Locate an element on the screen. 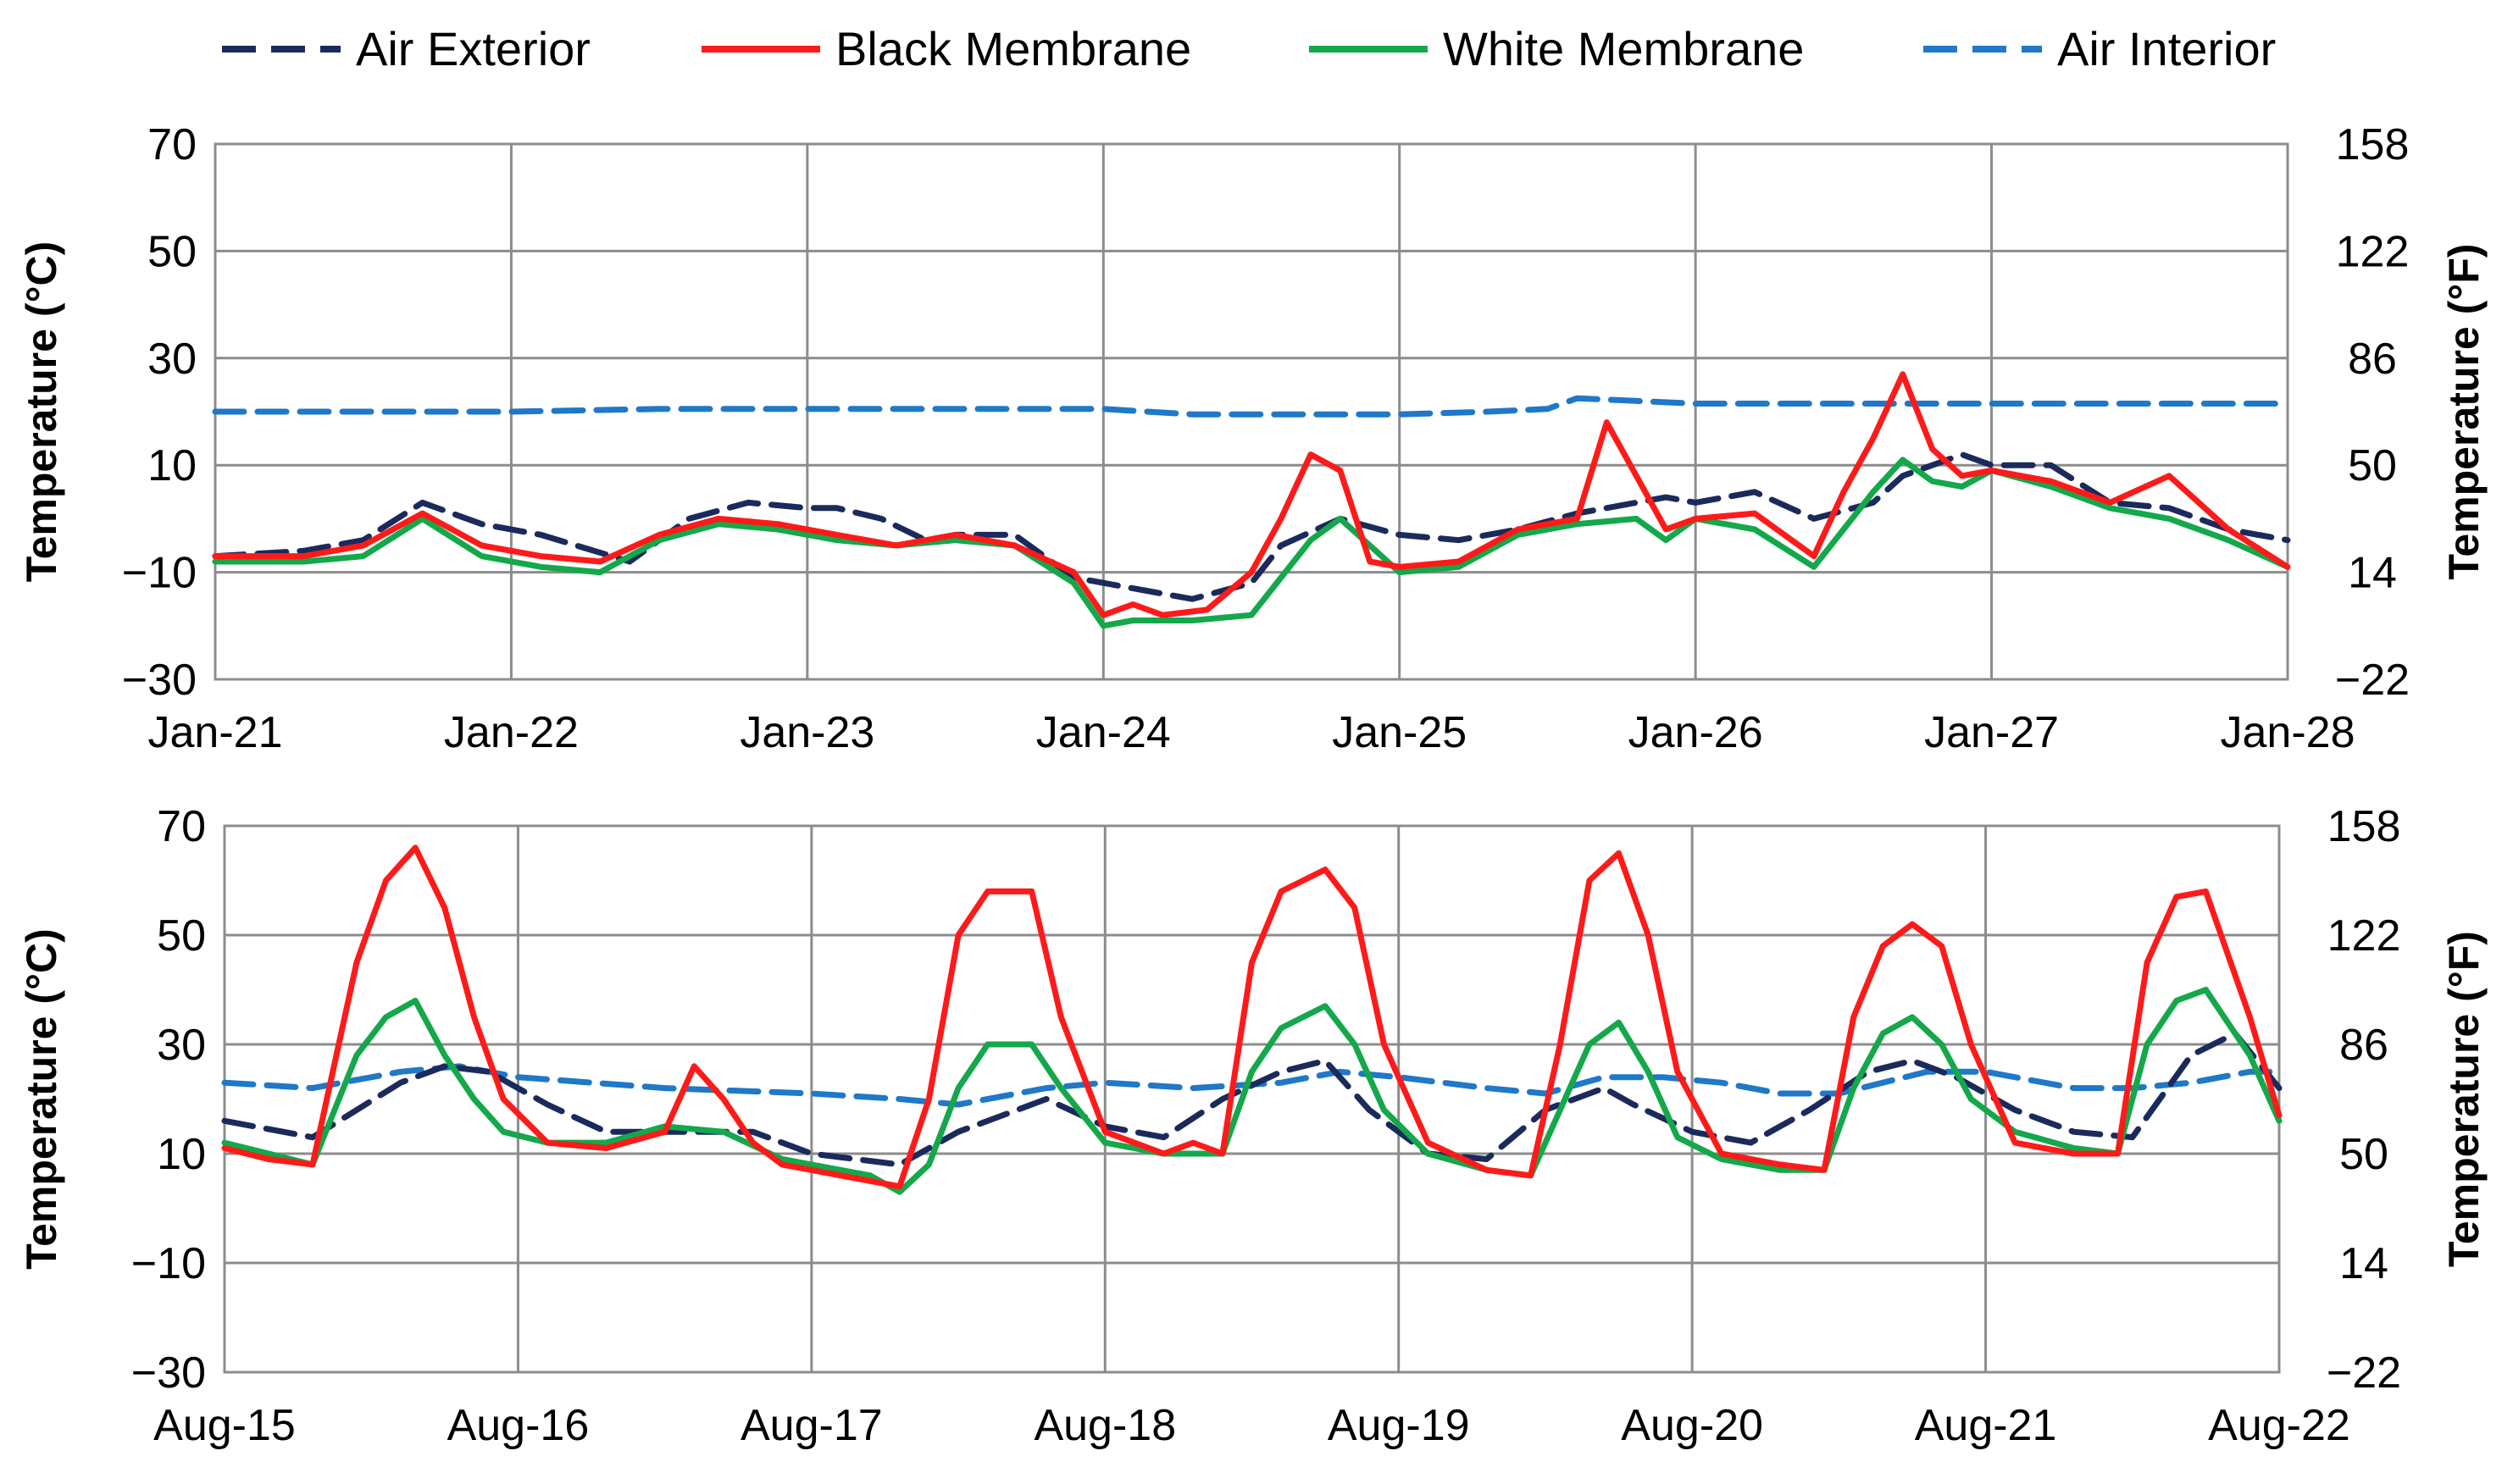  x-tick-label: Jan-25 is located at coordinates (1399, 732).